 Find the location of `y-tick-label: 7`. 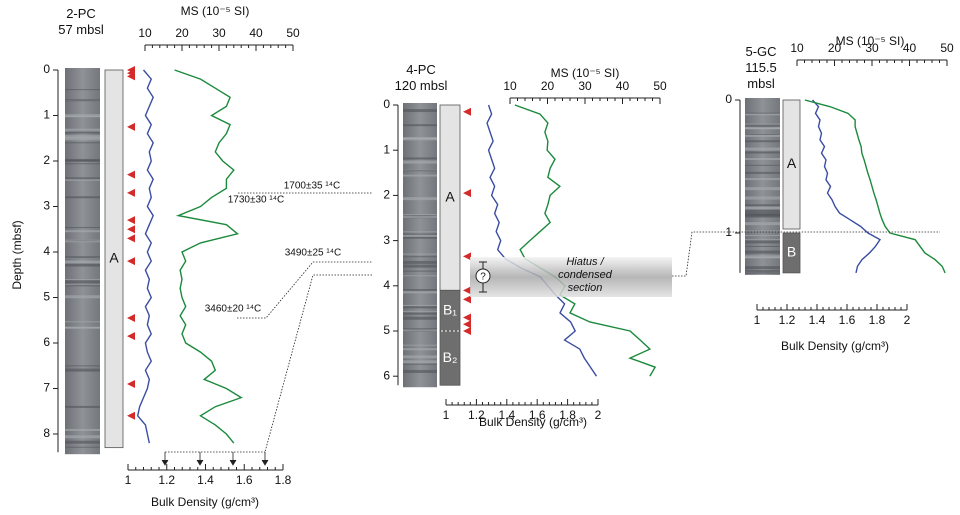

y-tick-label: 7 is located at coordinates (46, 388).